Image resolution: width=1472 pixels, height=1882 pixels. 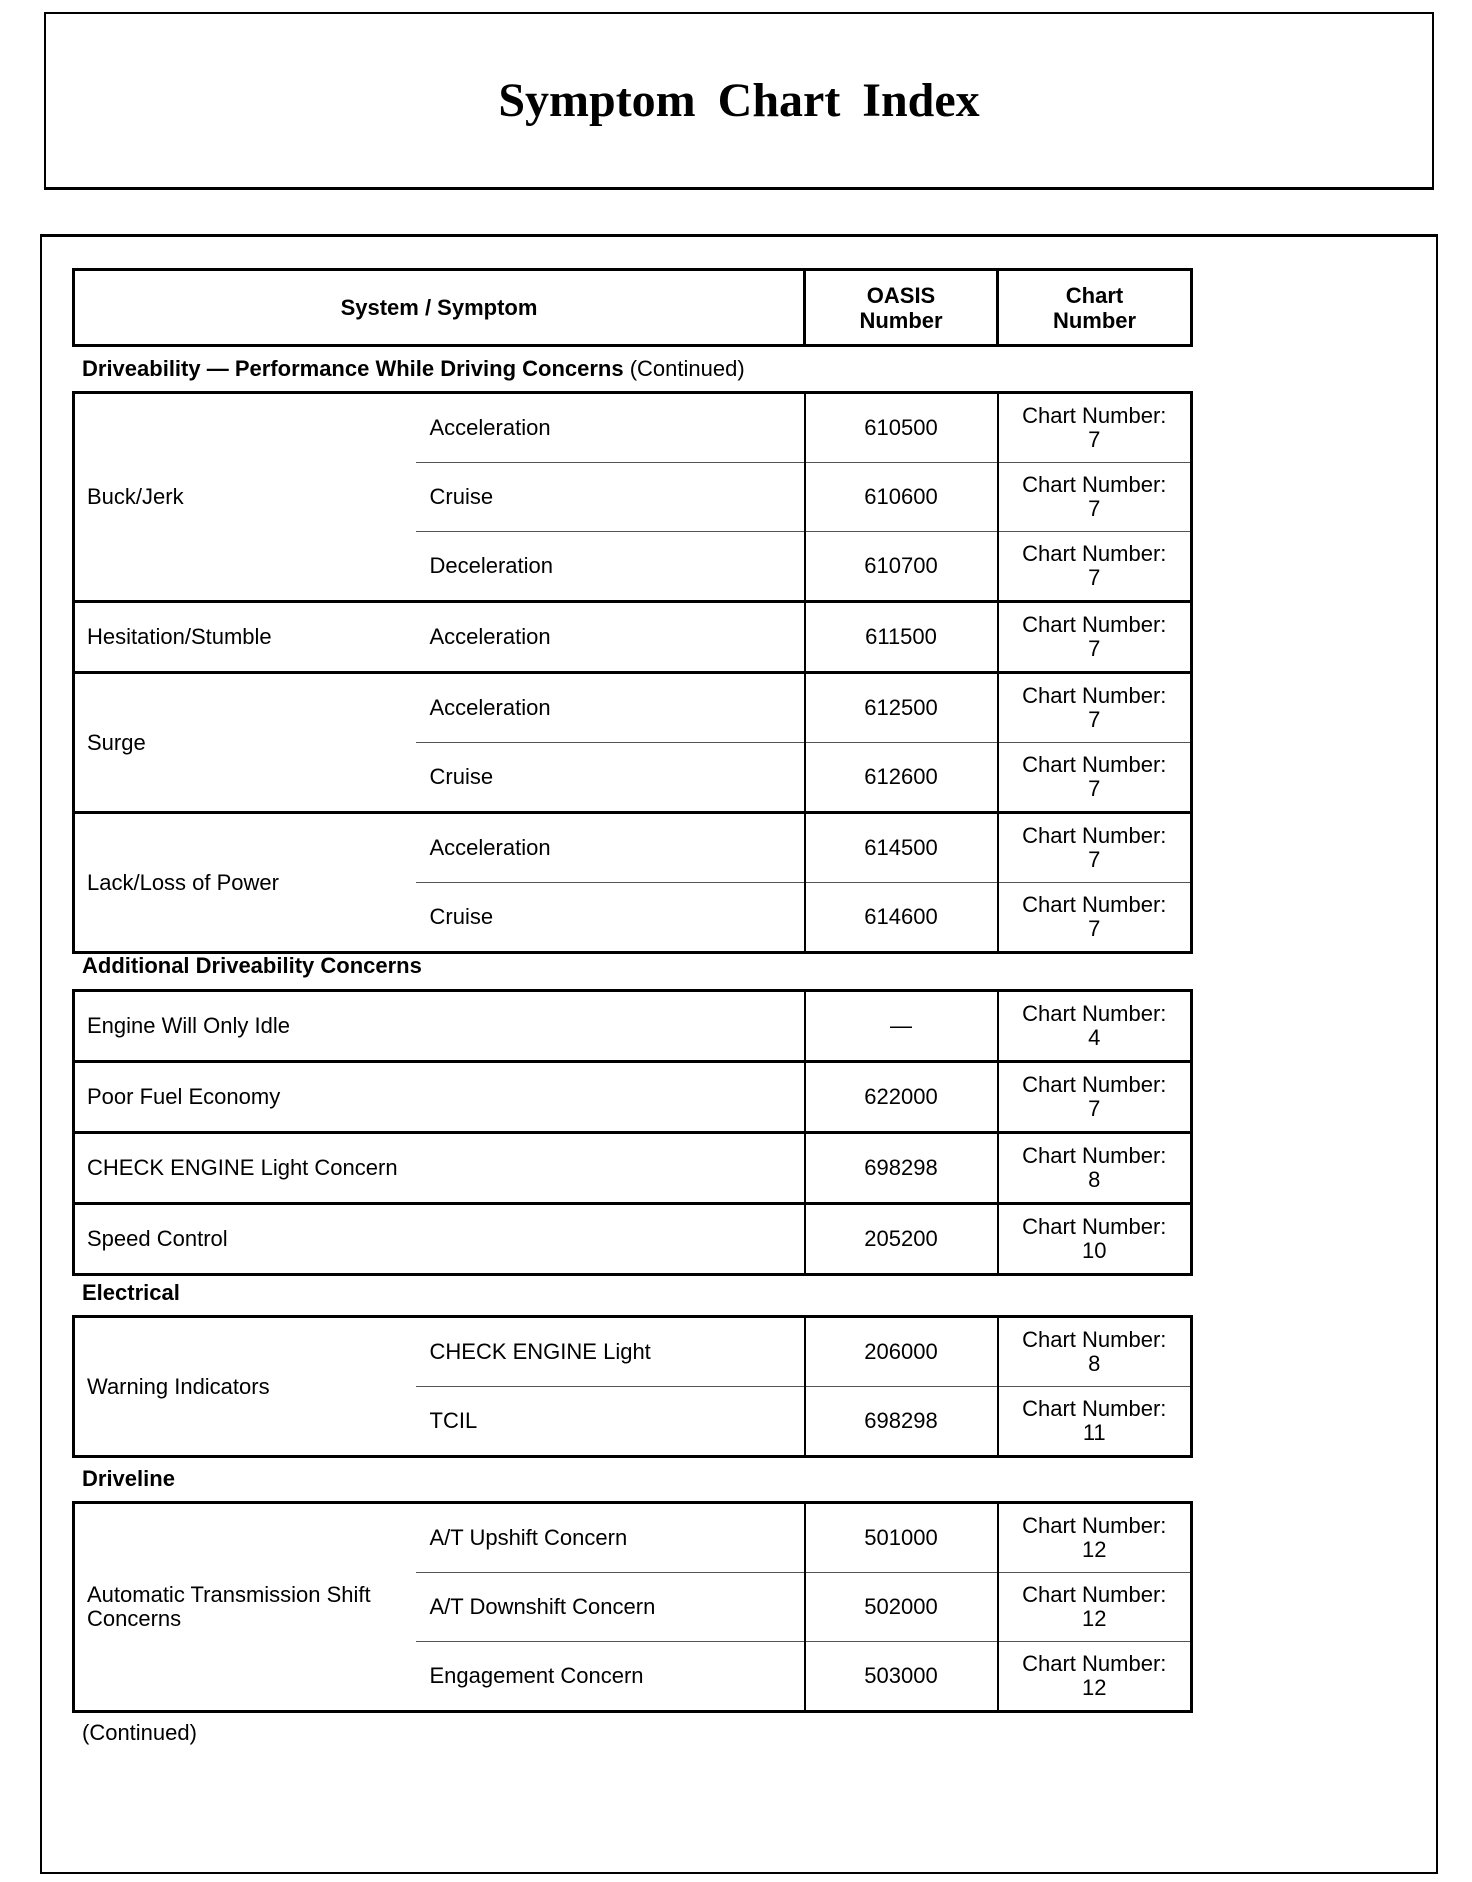 What do you see at coordinates (244, 742) in the screenshot?
I see `system-cell: Surge` at bounding box center [244, 742].